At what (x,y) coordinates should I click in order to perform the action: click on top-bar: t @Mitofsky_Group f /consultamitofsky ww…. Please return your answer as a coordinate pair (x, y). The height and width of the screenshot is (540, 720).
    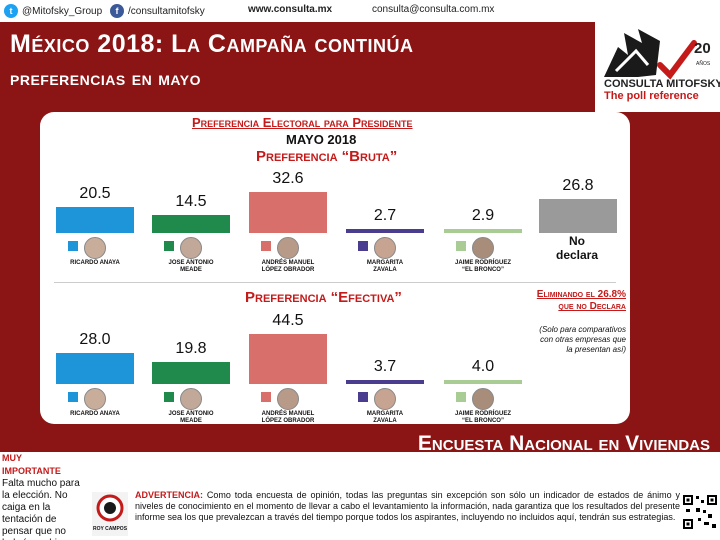
    Looking at the image, I should click on (360, 11).